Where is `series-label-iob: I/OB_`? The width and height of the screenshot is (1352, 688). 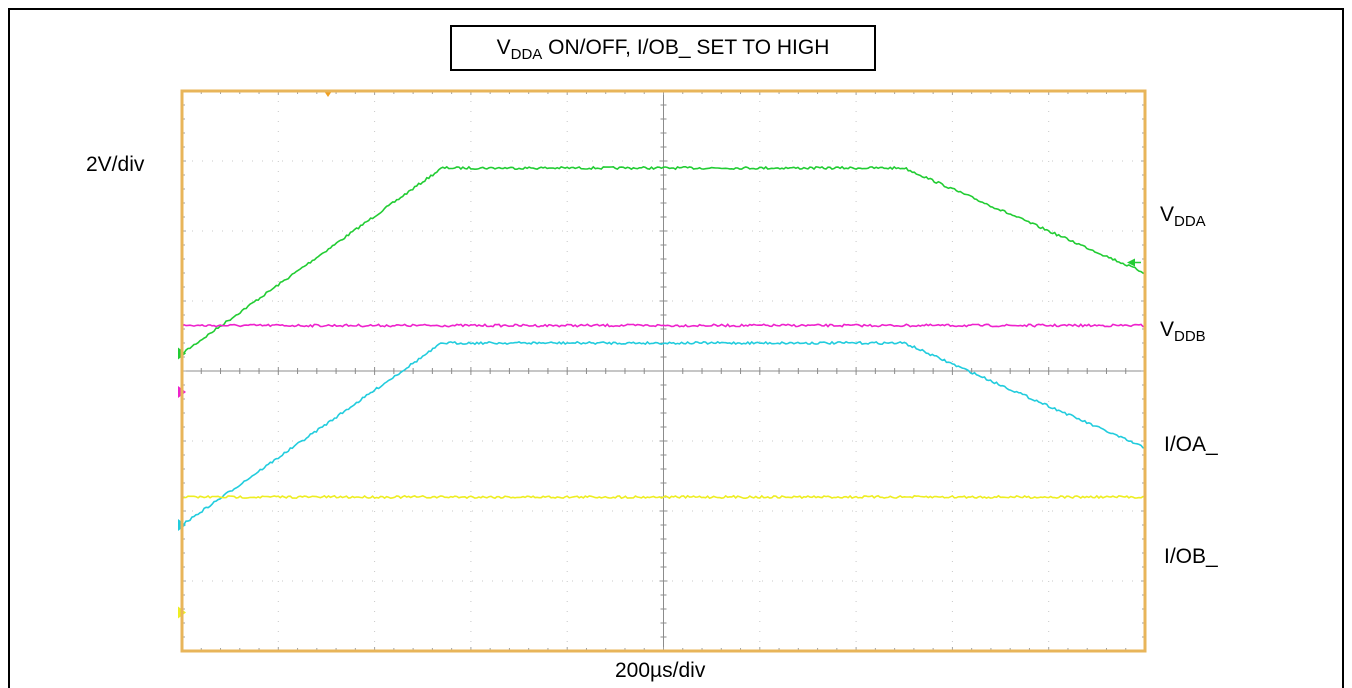 series-label-iob: I/OB_ is located at coordinates (1191, 556).